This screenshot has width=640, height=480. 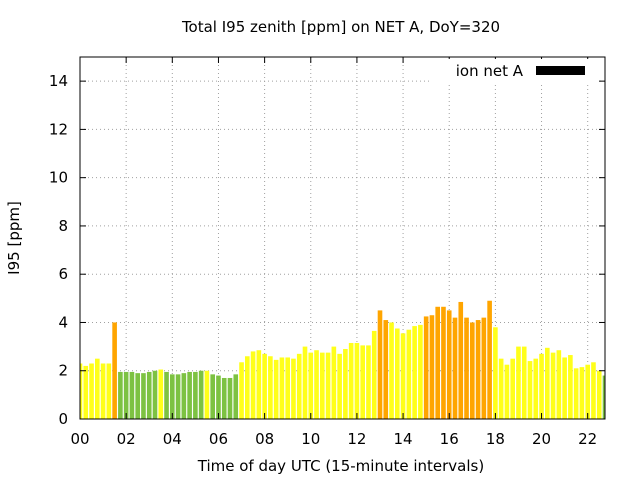 What do you see at coordinates (63, 226) in the screenshot?
I see `y-tick-label: 8` at bounding box center [63, 226].